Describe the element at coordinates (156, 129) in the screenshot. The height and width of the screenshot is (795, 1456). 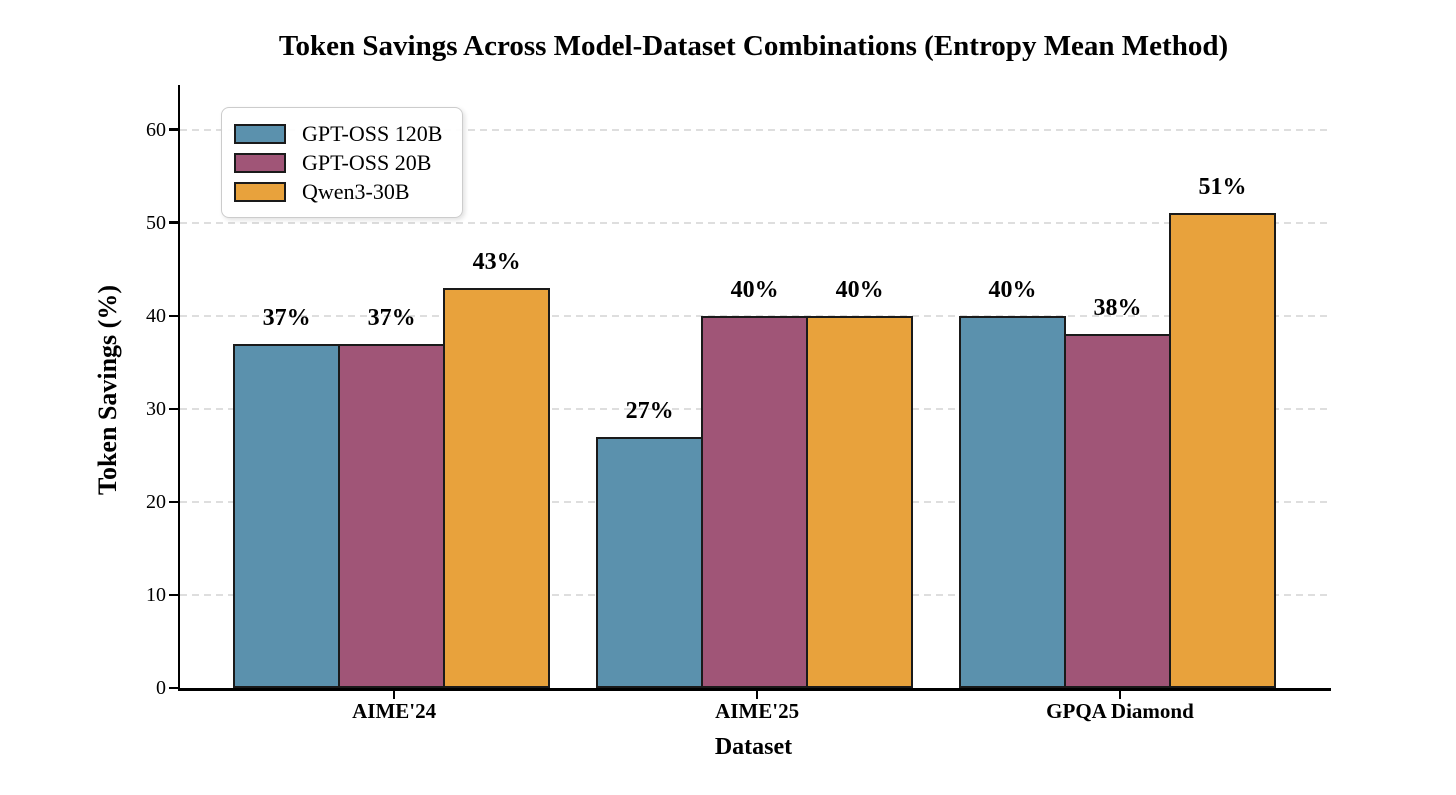
I see `y-tick-label-60: 60` at that location.